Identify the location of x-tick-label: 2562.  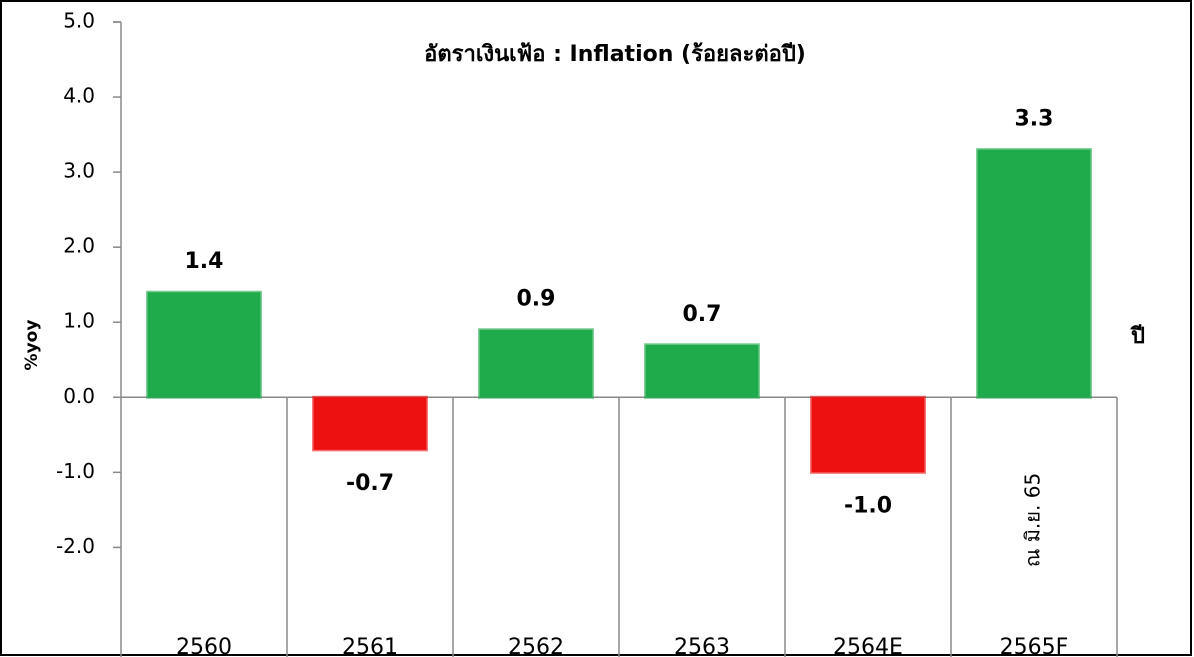
(536, 646).